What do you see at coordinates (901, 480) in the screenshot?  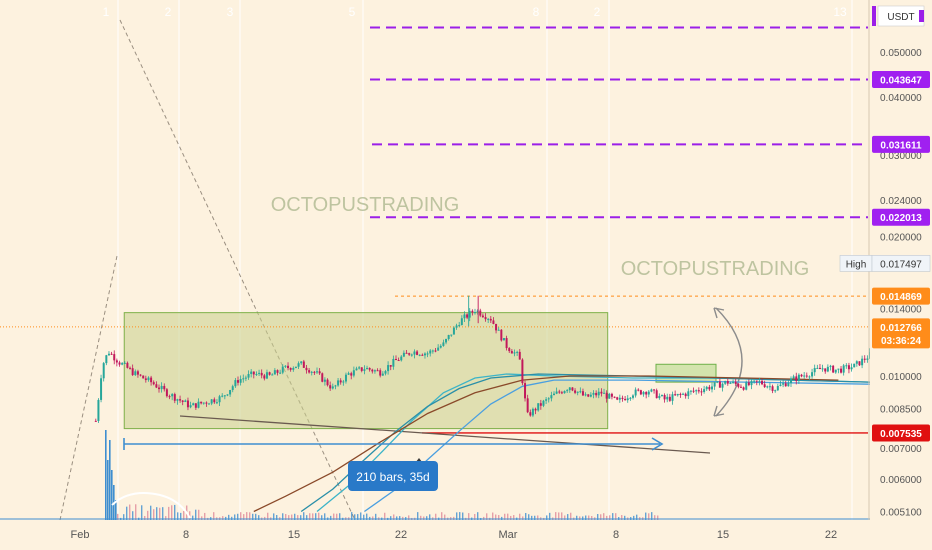 I see `y-tick-label: 0.006000` at bounding box center [901, 480].